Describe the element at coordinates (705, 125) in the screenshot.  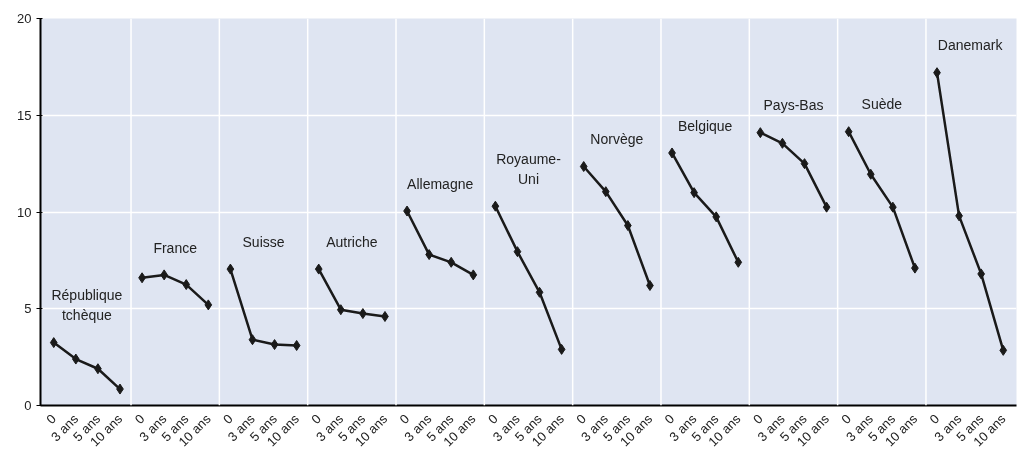
I see `series-label: Belgique` at that location.